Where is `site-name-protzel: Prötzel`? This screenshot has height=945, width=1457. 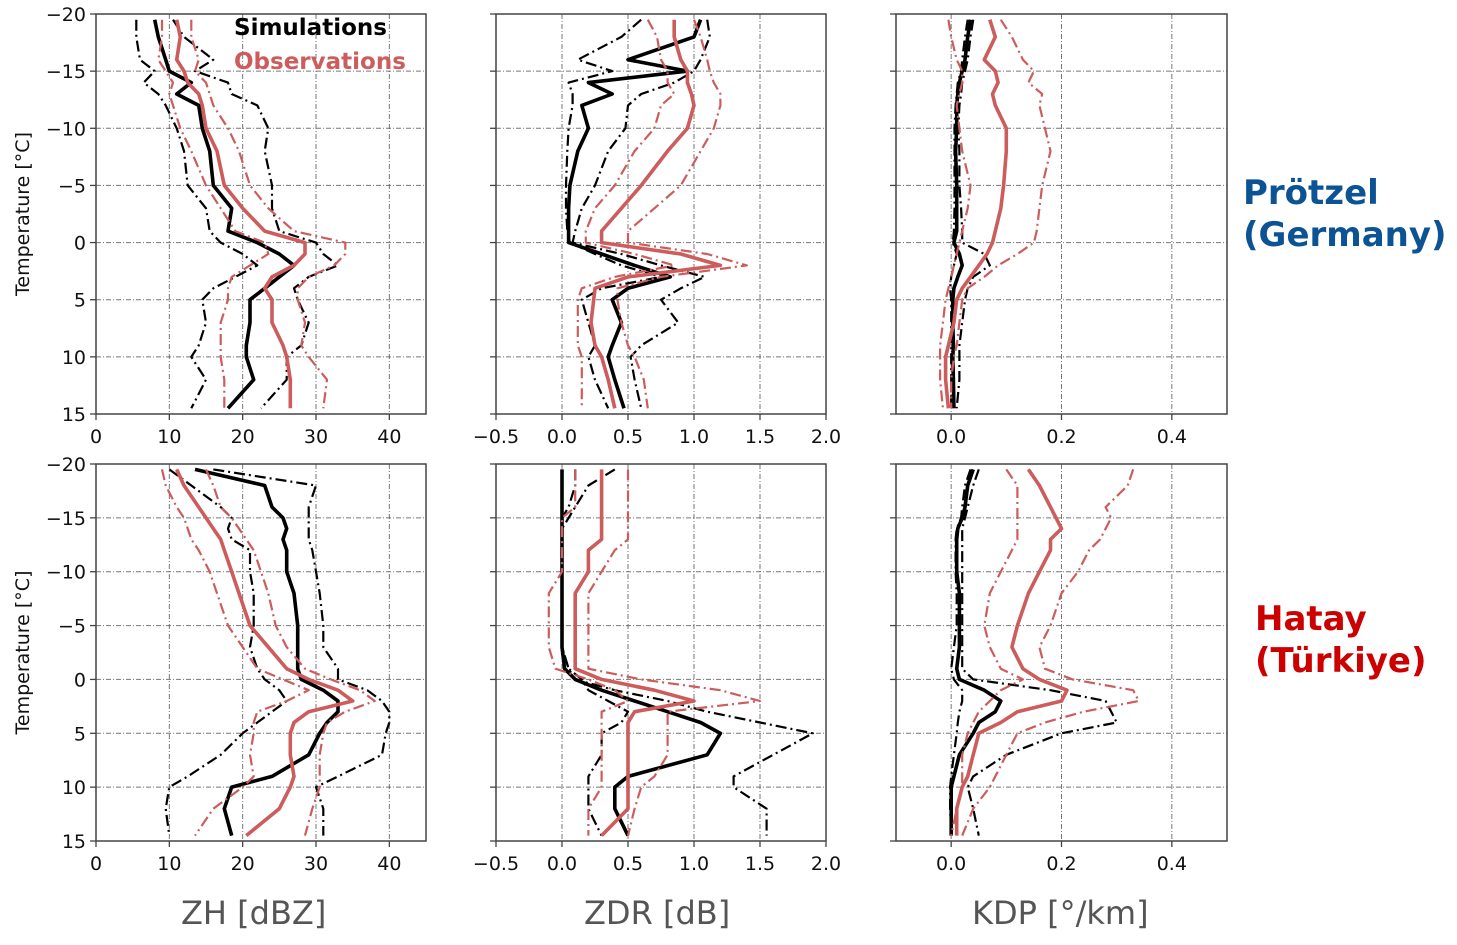 site-name-protzel: Prötzel is located at coordinates (1311, 193).